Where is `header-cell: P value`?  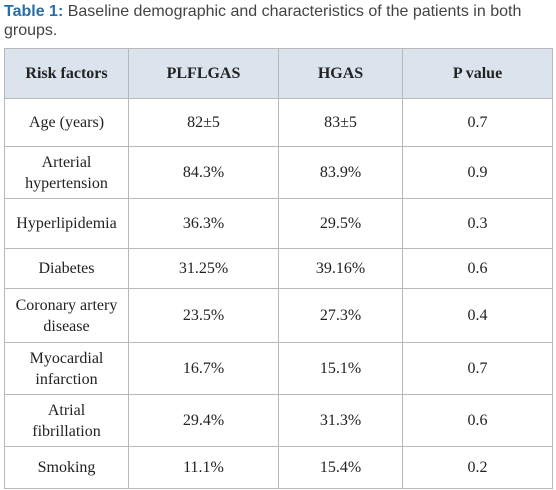
header-cell: P value is located at coordinates (477, 73).